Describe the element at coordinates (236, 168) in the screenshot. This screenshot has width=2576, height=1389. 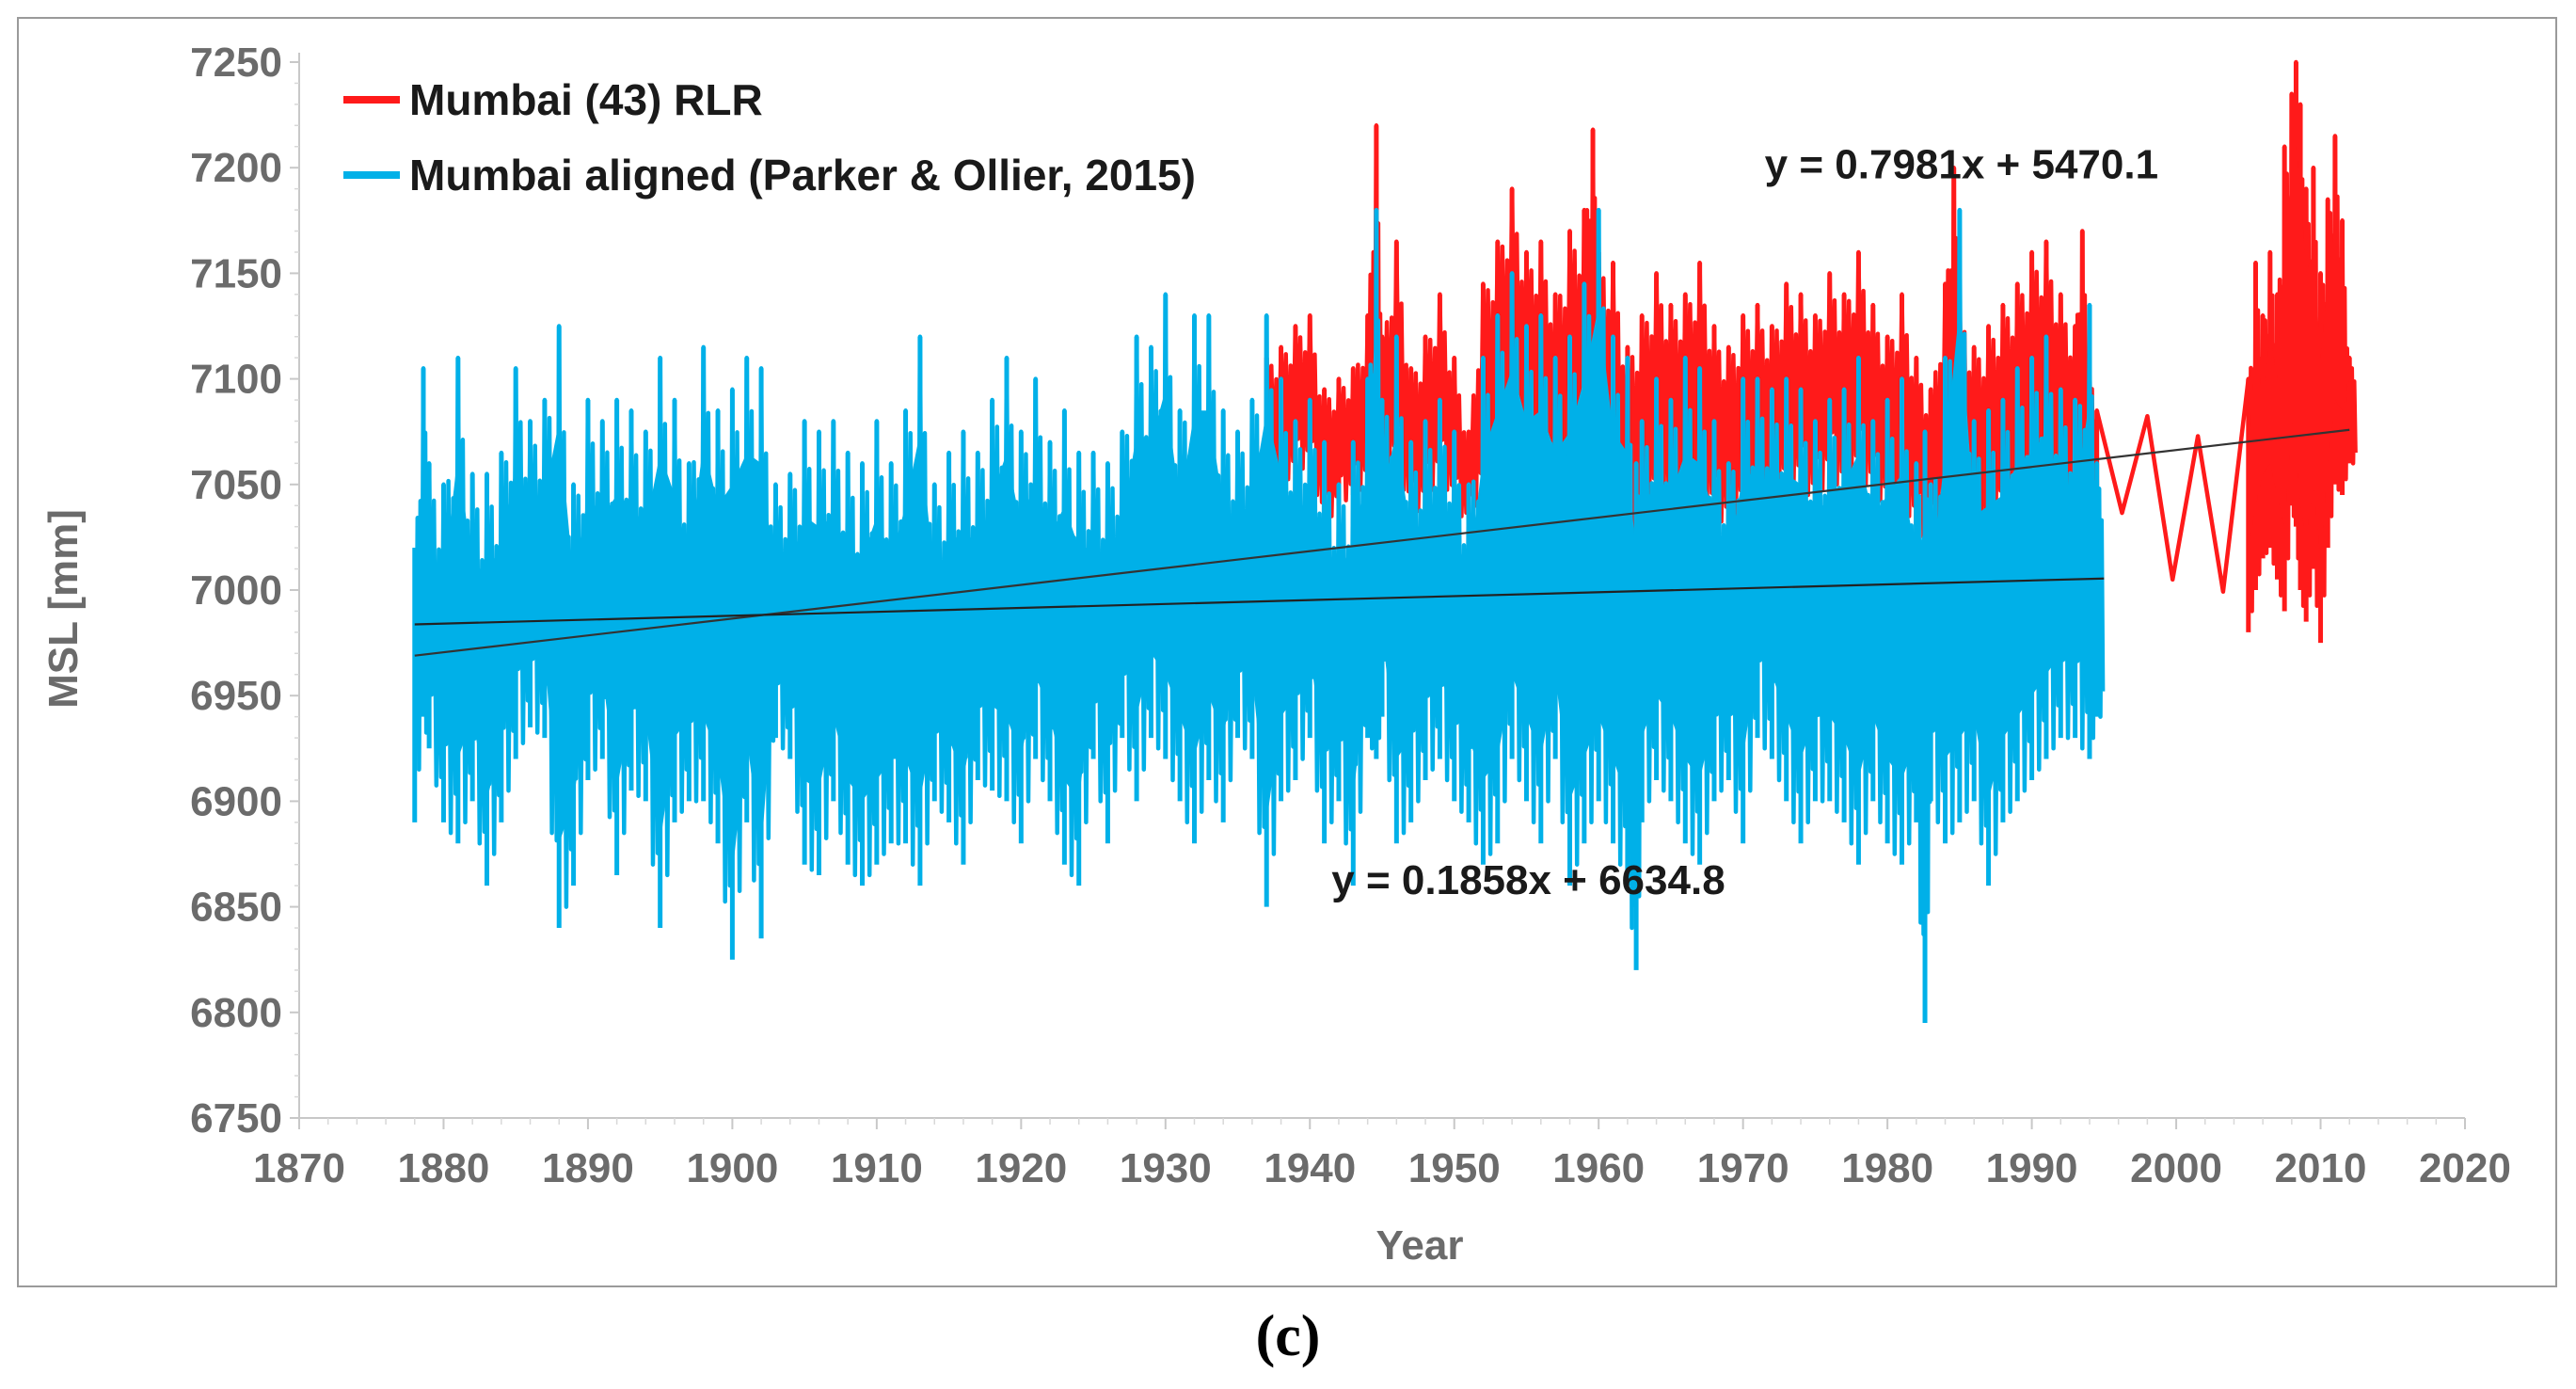
I see `y-tick-label: 7200` at that location.